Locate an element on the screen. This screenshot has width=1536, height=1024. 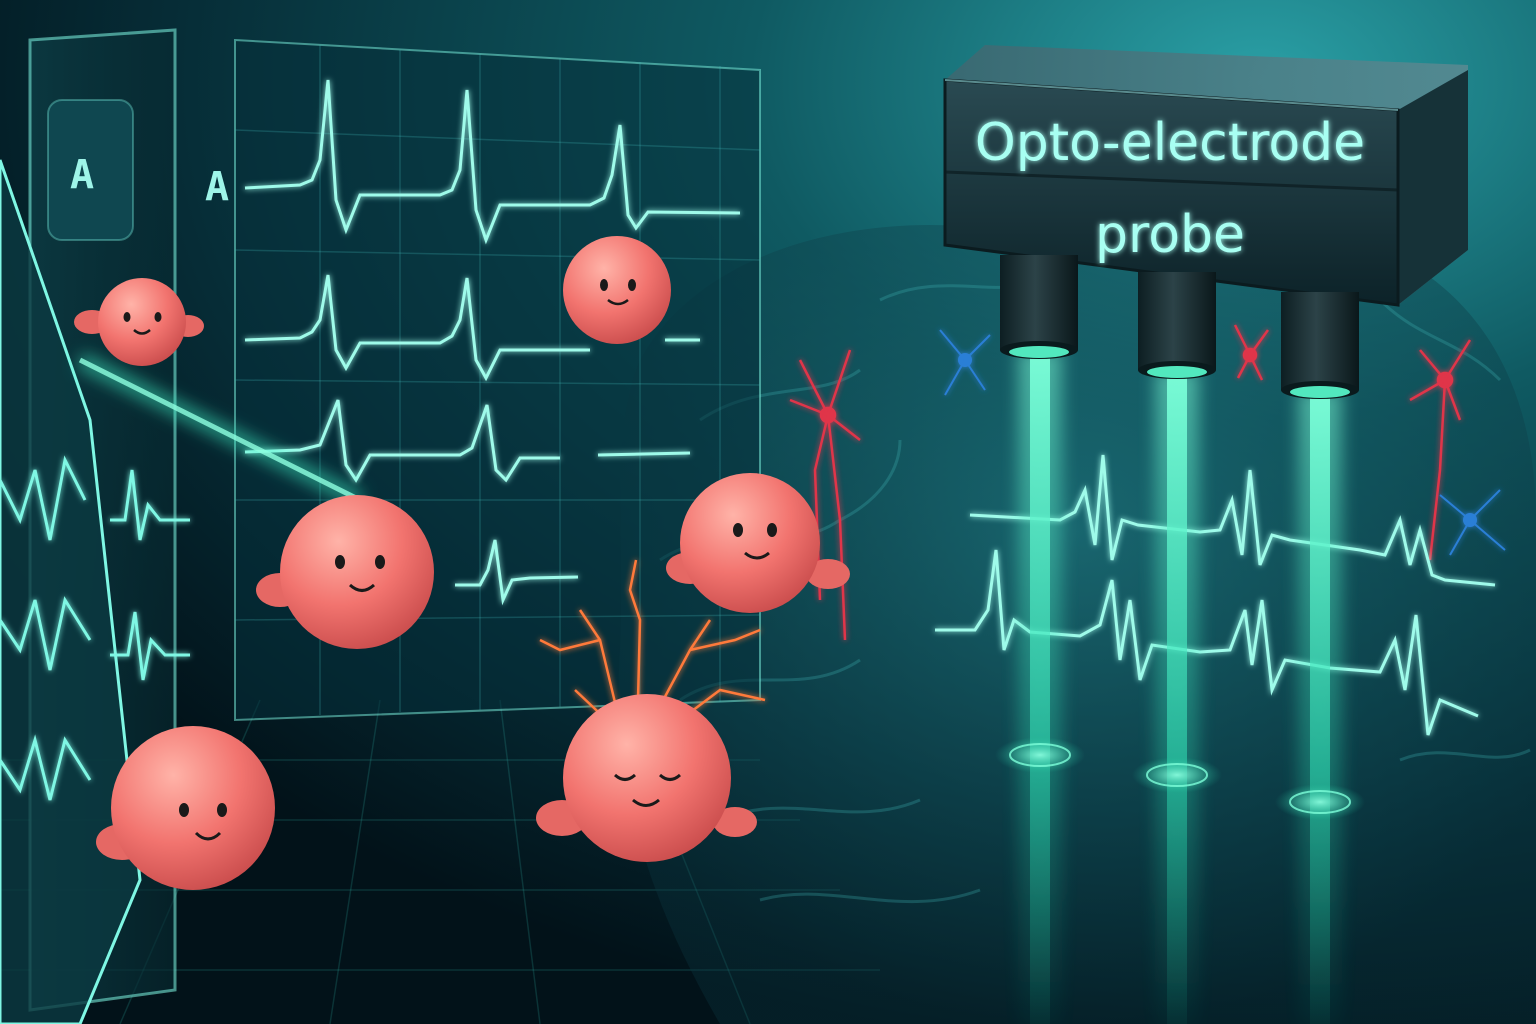
dendrites is located at coordinates (652, 642).